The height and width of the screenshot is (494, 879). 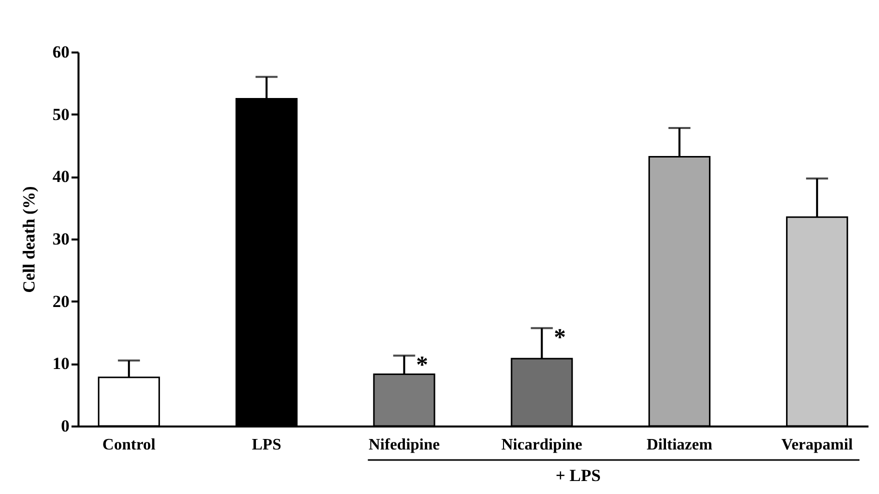 I want to click on y-tick-label: 60, so click(x=61, y=52).